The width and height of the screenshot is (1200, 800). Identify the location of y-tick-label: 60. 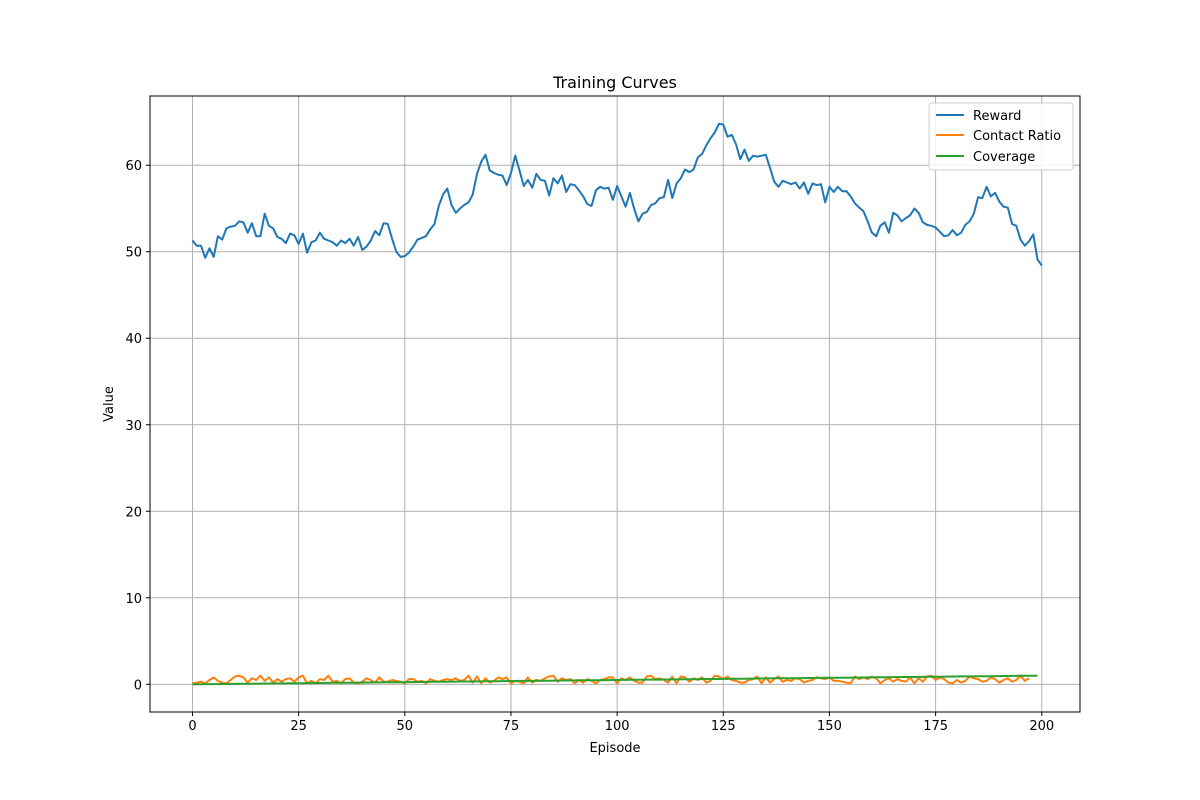
(133, 166).